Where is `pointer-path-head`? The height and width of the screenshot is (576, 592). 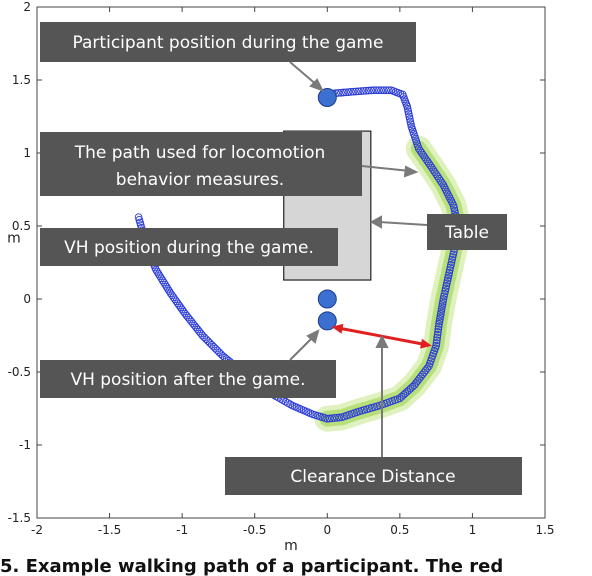 pointer-path-head is located at coordinates (411, 171).